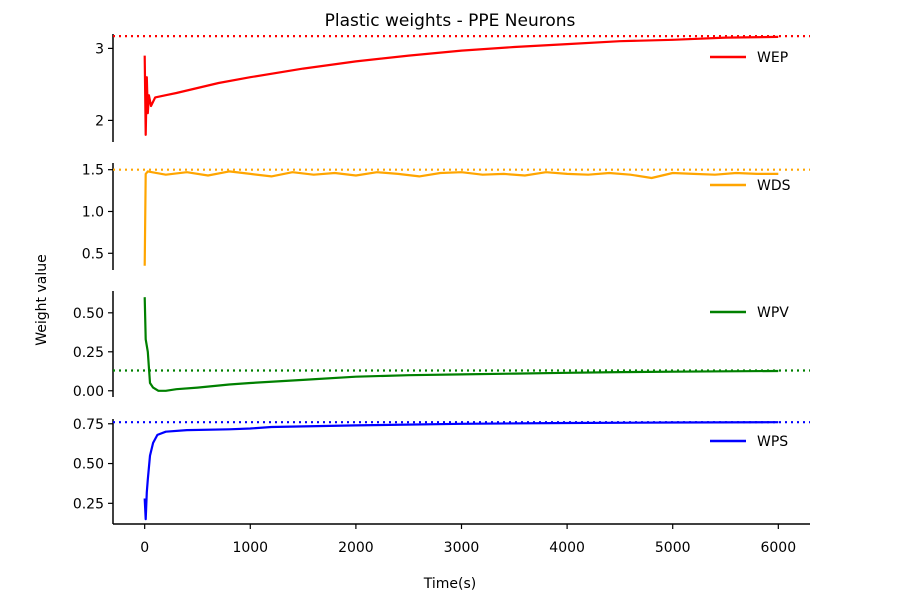  What do you see at coordinates (778, 548) in the screenshot?
I see `x-tick-label: 6000` at bounding box center [778, 548].